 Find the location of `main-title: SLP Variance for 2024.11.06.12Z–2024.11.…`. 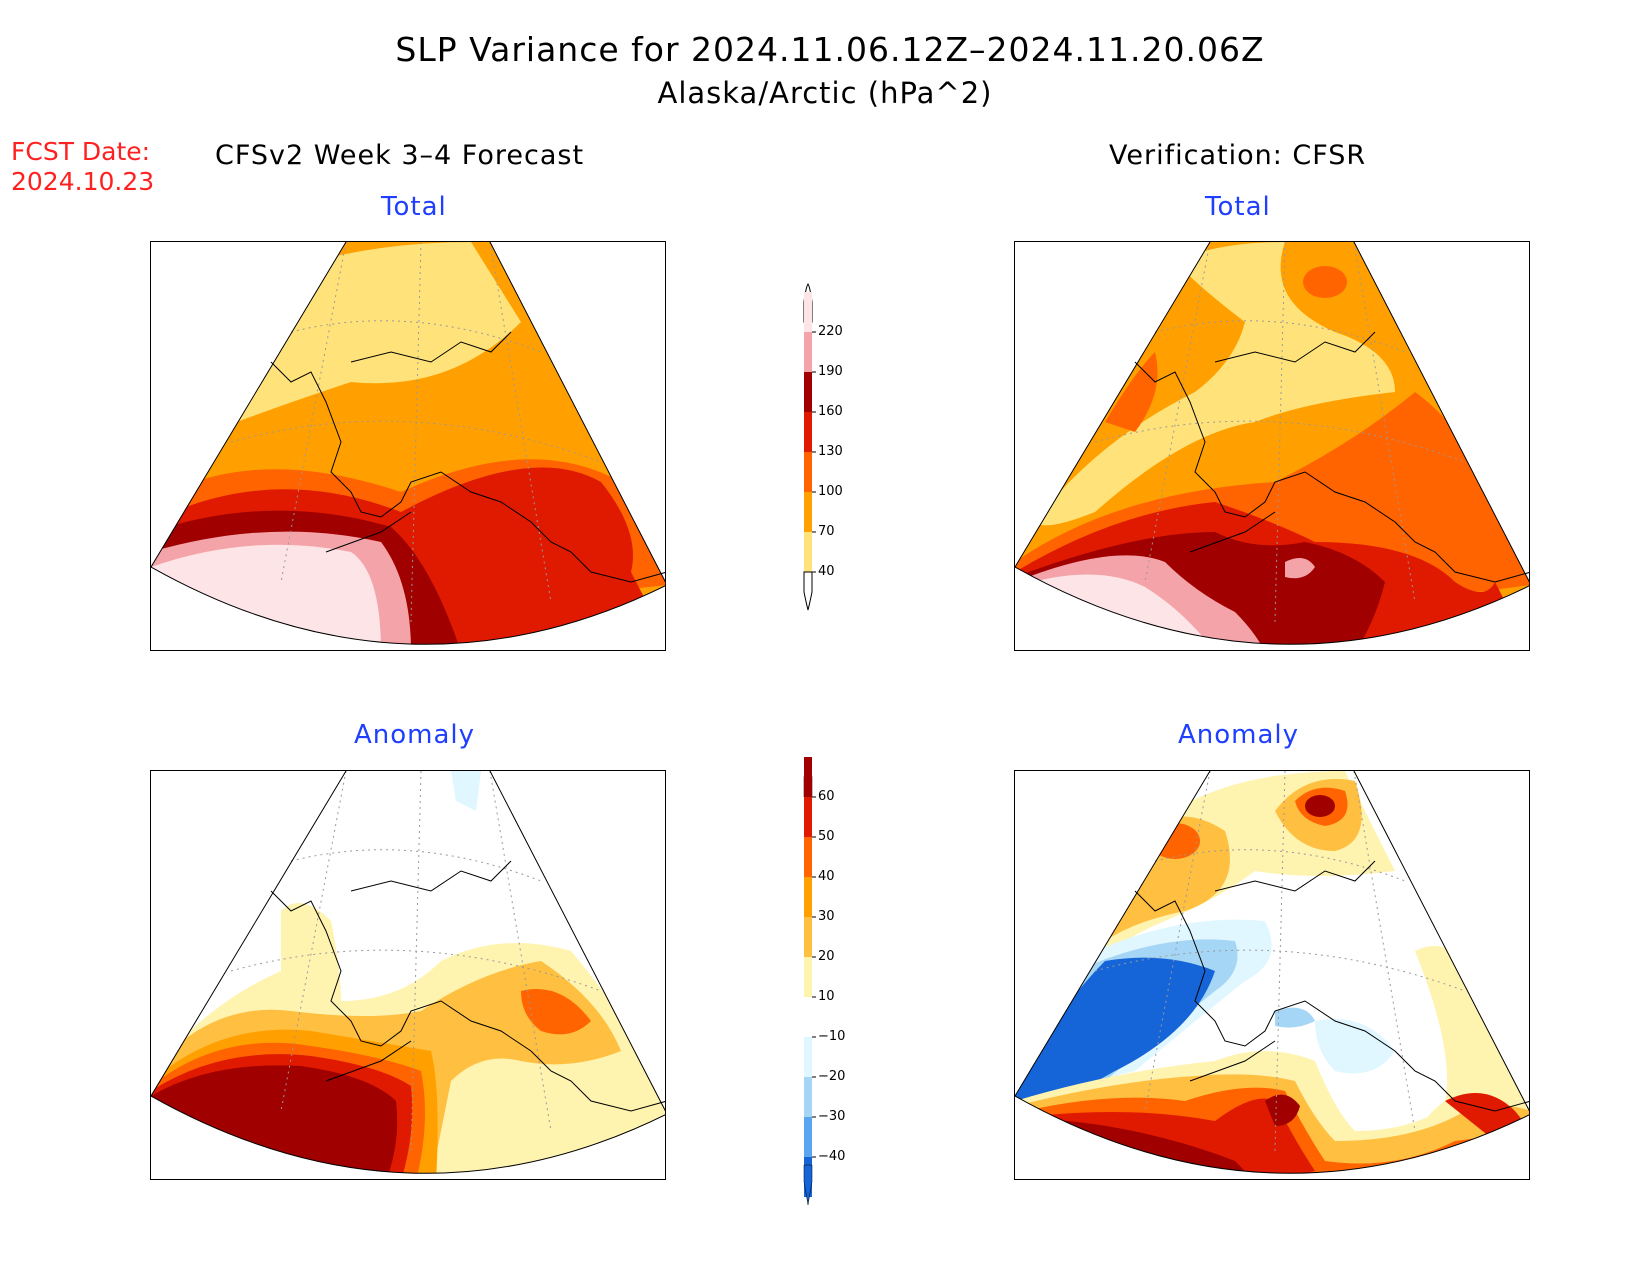

main-title: SLP Variance for 2024.11.06.12Z–2024.11.… is located at coordinates (830, 49).